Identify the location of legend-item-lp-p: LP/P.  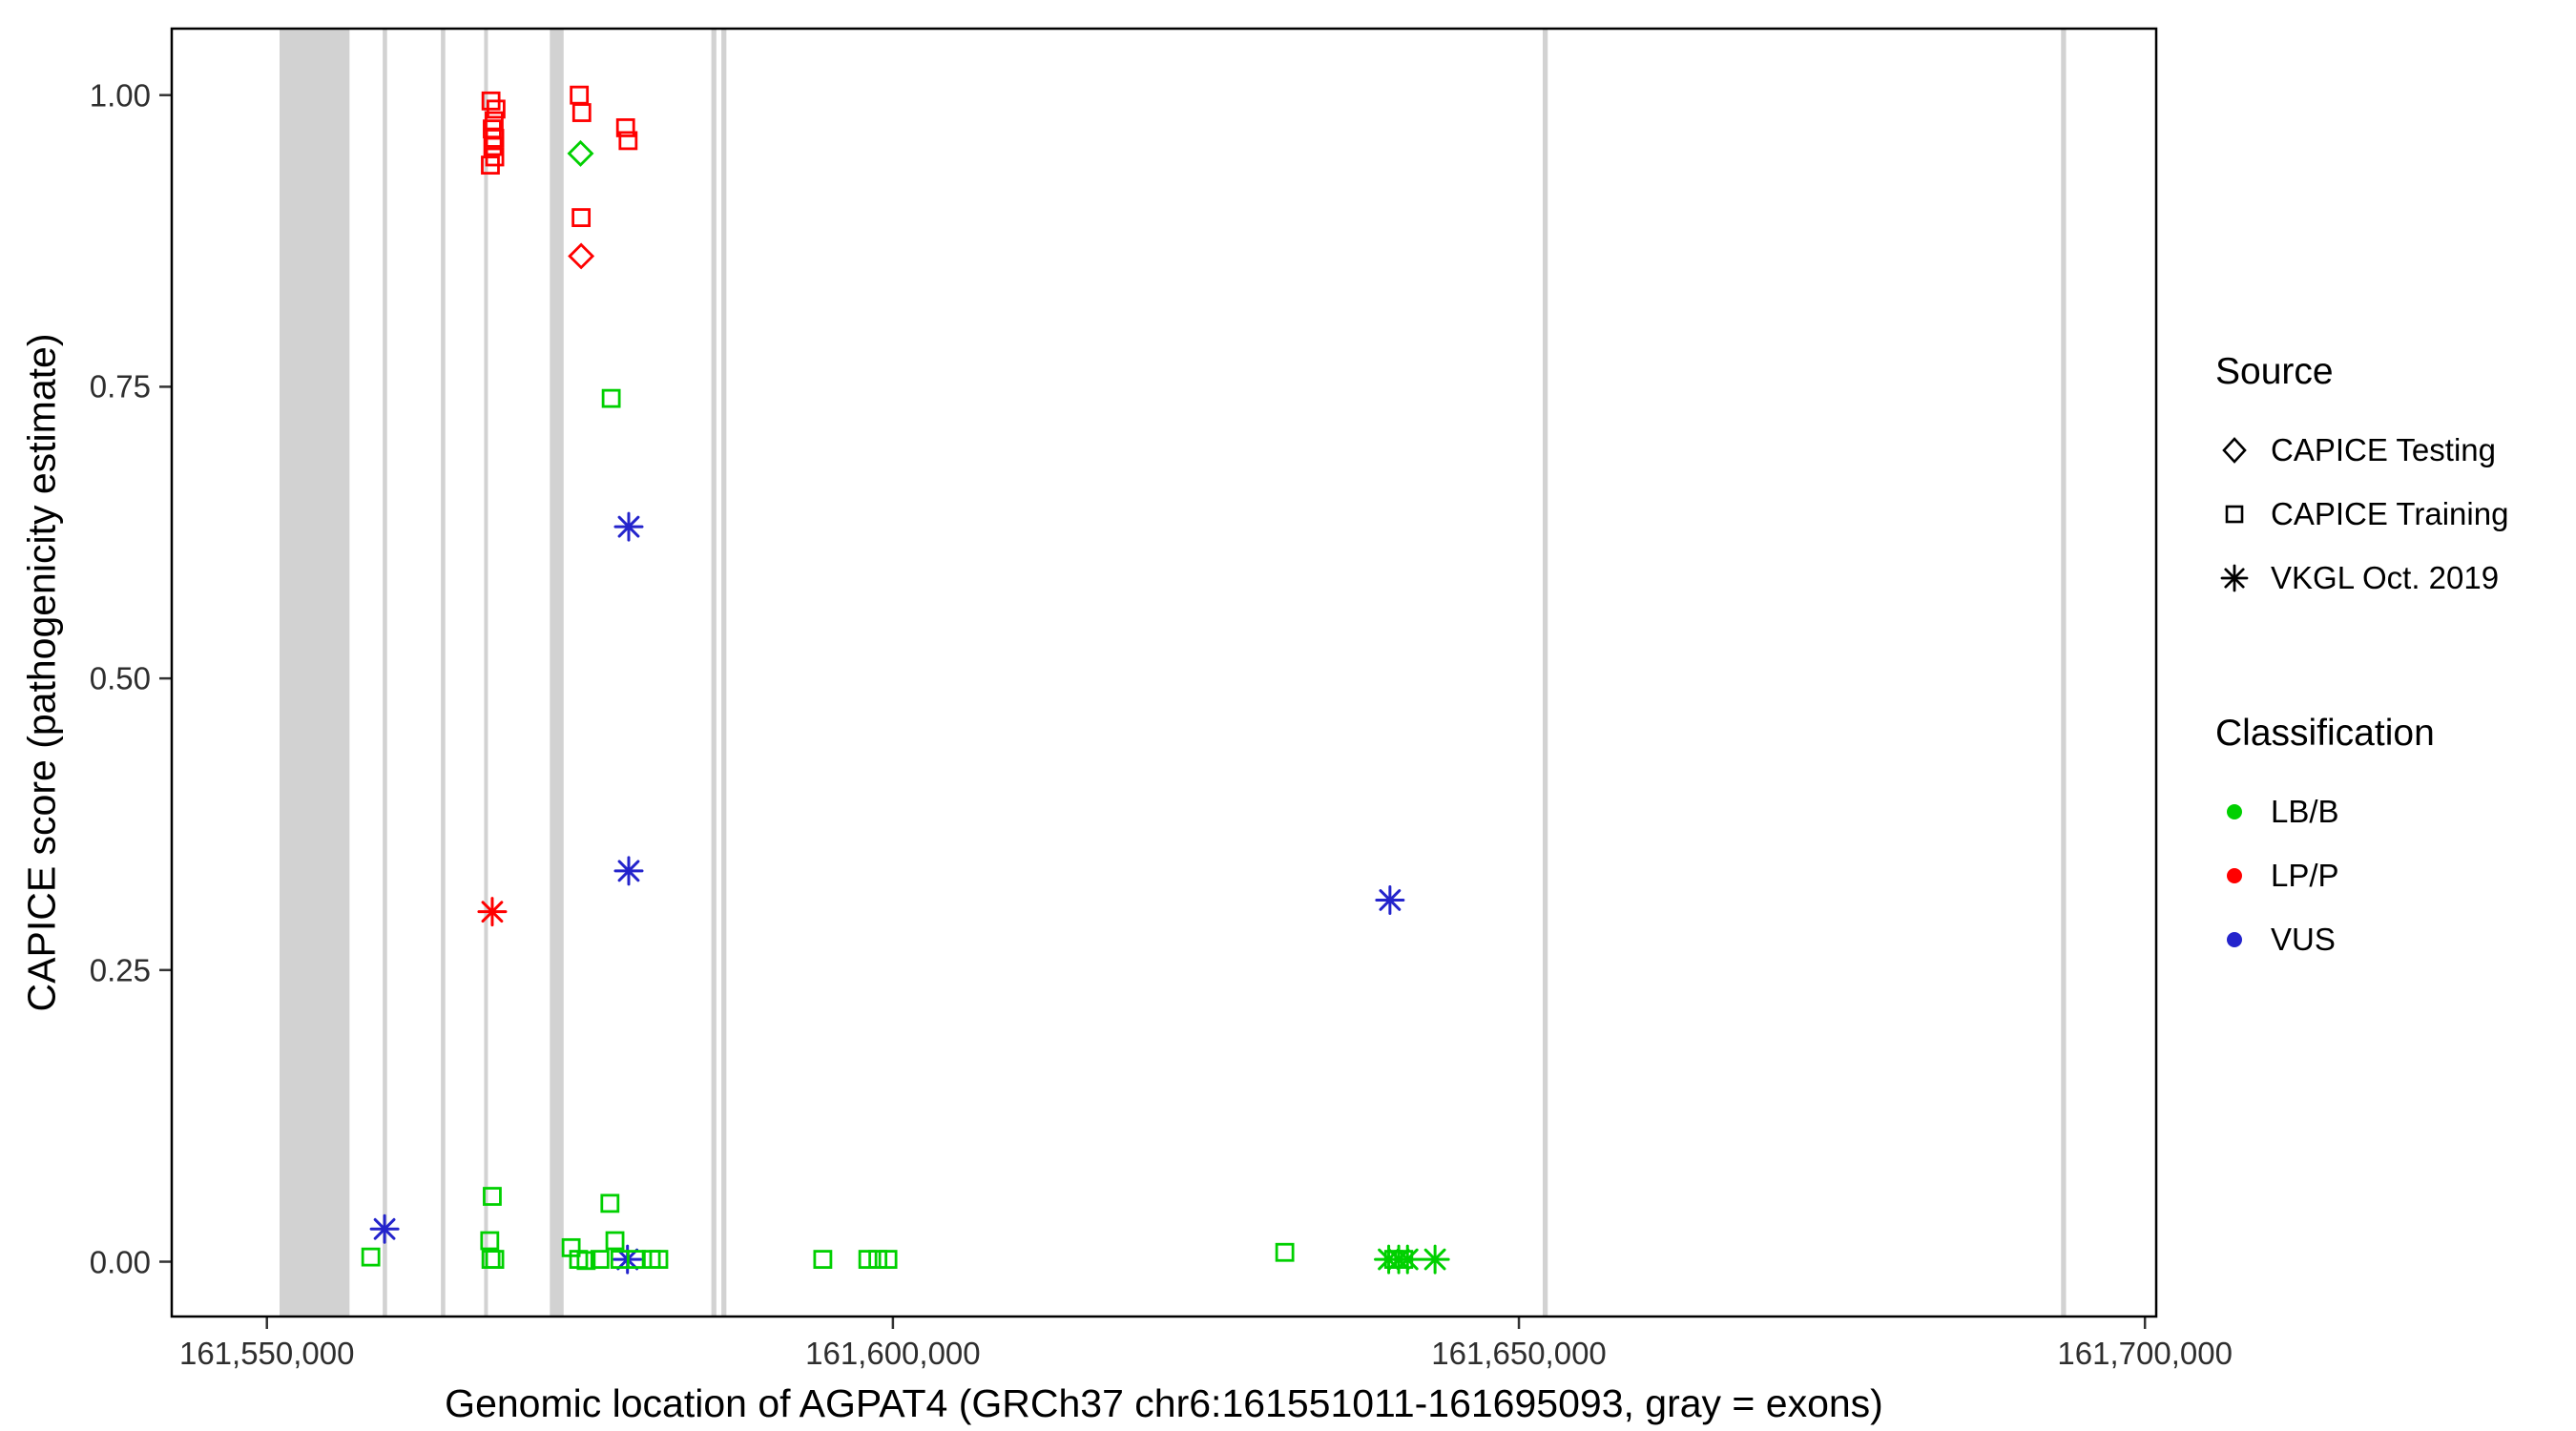
(2361, 875).